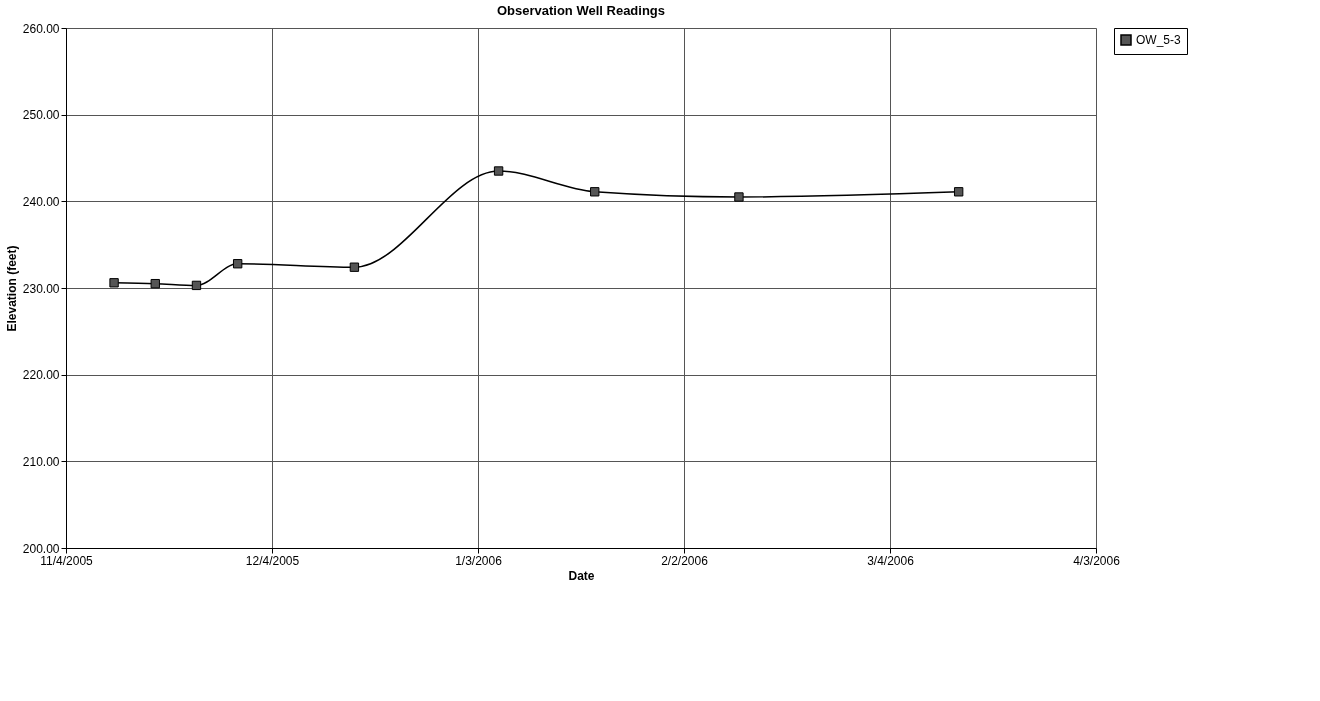 Image resolution: width=1320 pixels, height=701 pixels. I want to click on x-axis-title: Date, so click(581, 575).